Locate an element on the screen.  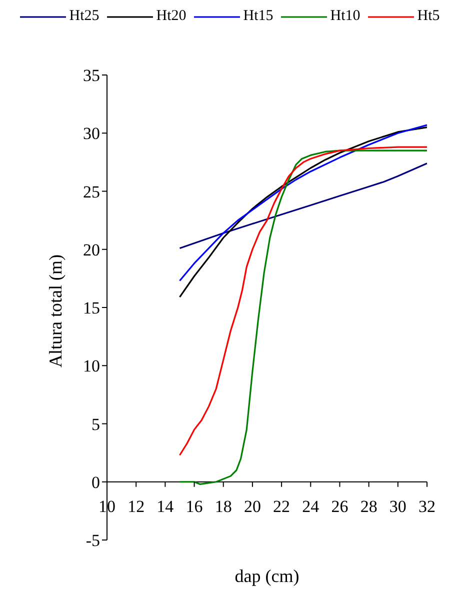
legend-label: Ht15 is located at coordinates (258, 16).